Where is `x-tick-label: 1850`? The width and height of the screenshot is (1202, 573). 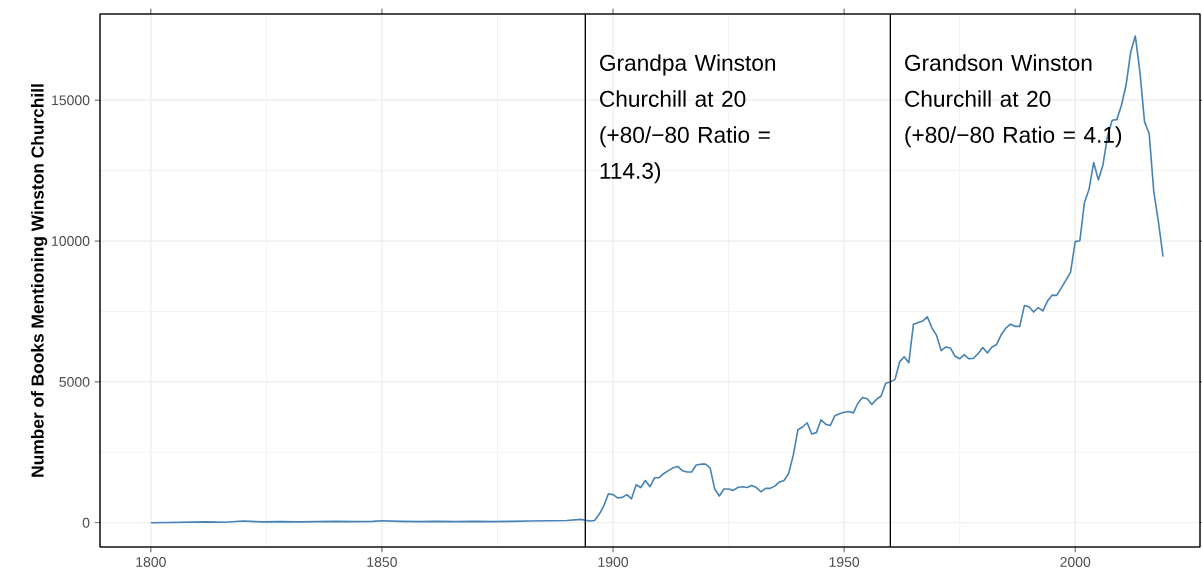 x-tick-label: 1850 is located at coordinates (382, 562).